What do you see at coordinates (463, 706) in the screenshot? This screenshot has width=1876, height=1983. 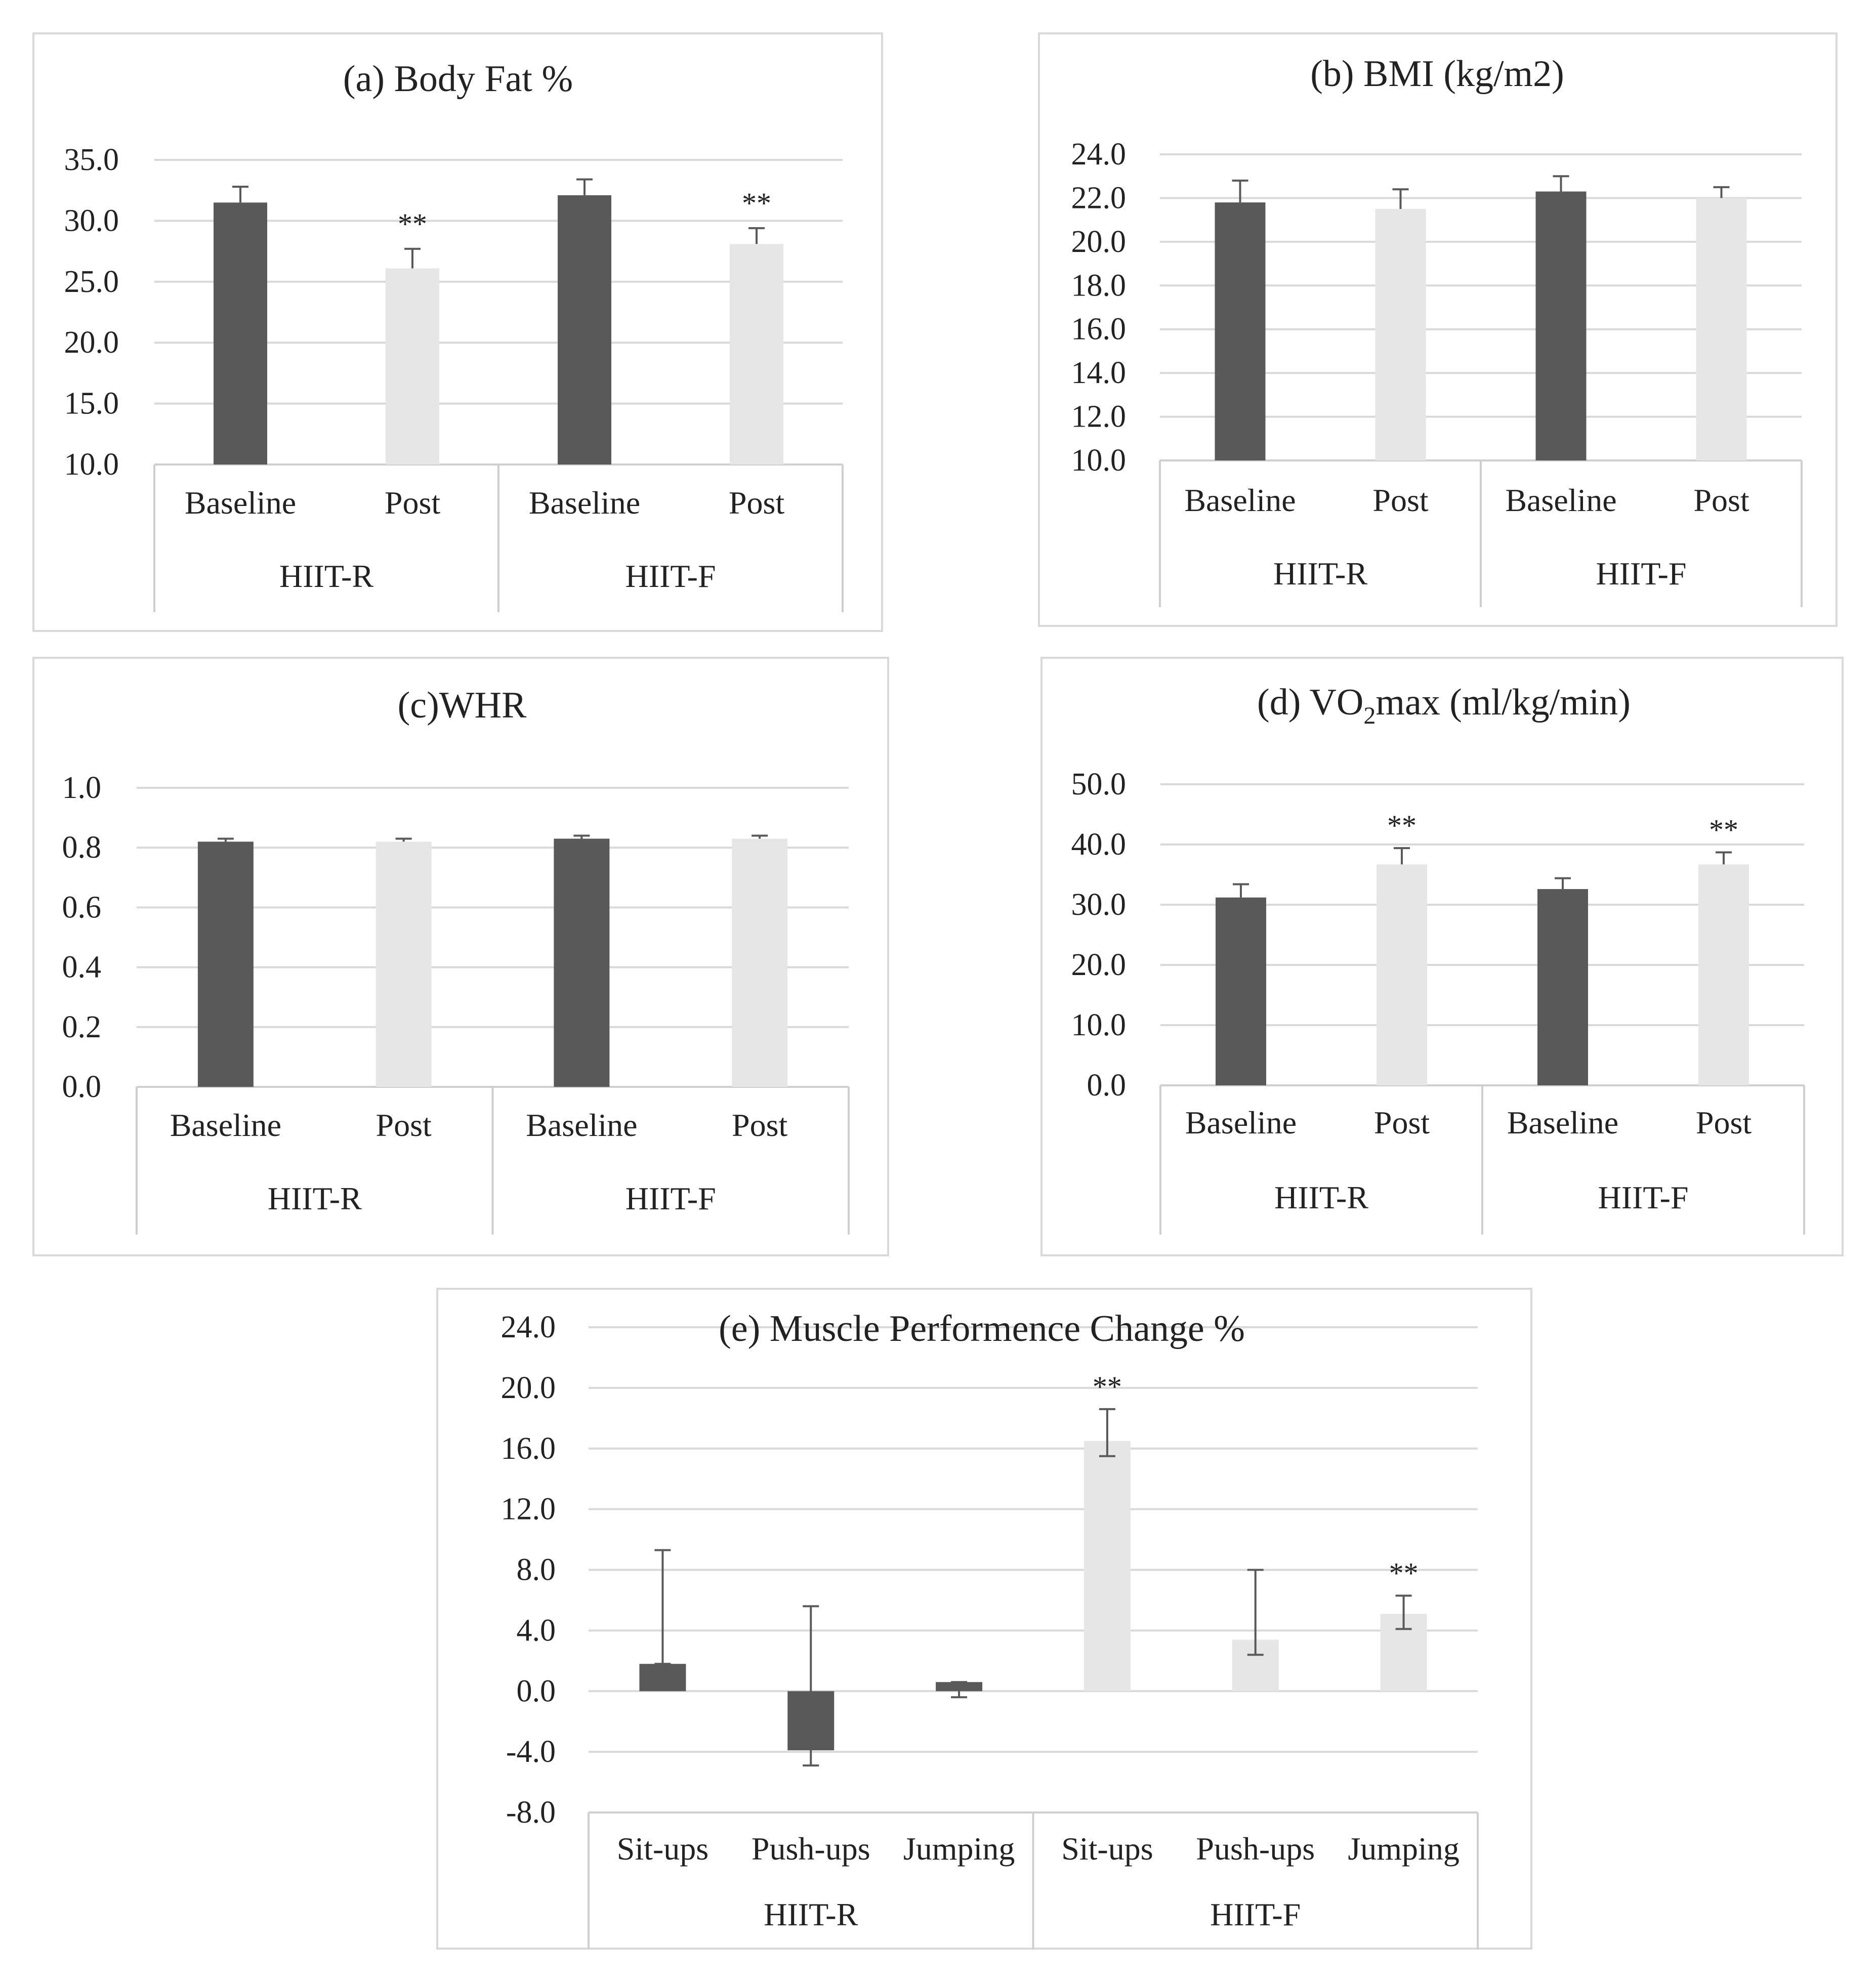 I see `chart-title: (c)WHR` at bounding box center [463, 706].